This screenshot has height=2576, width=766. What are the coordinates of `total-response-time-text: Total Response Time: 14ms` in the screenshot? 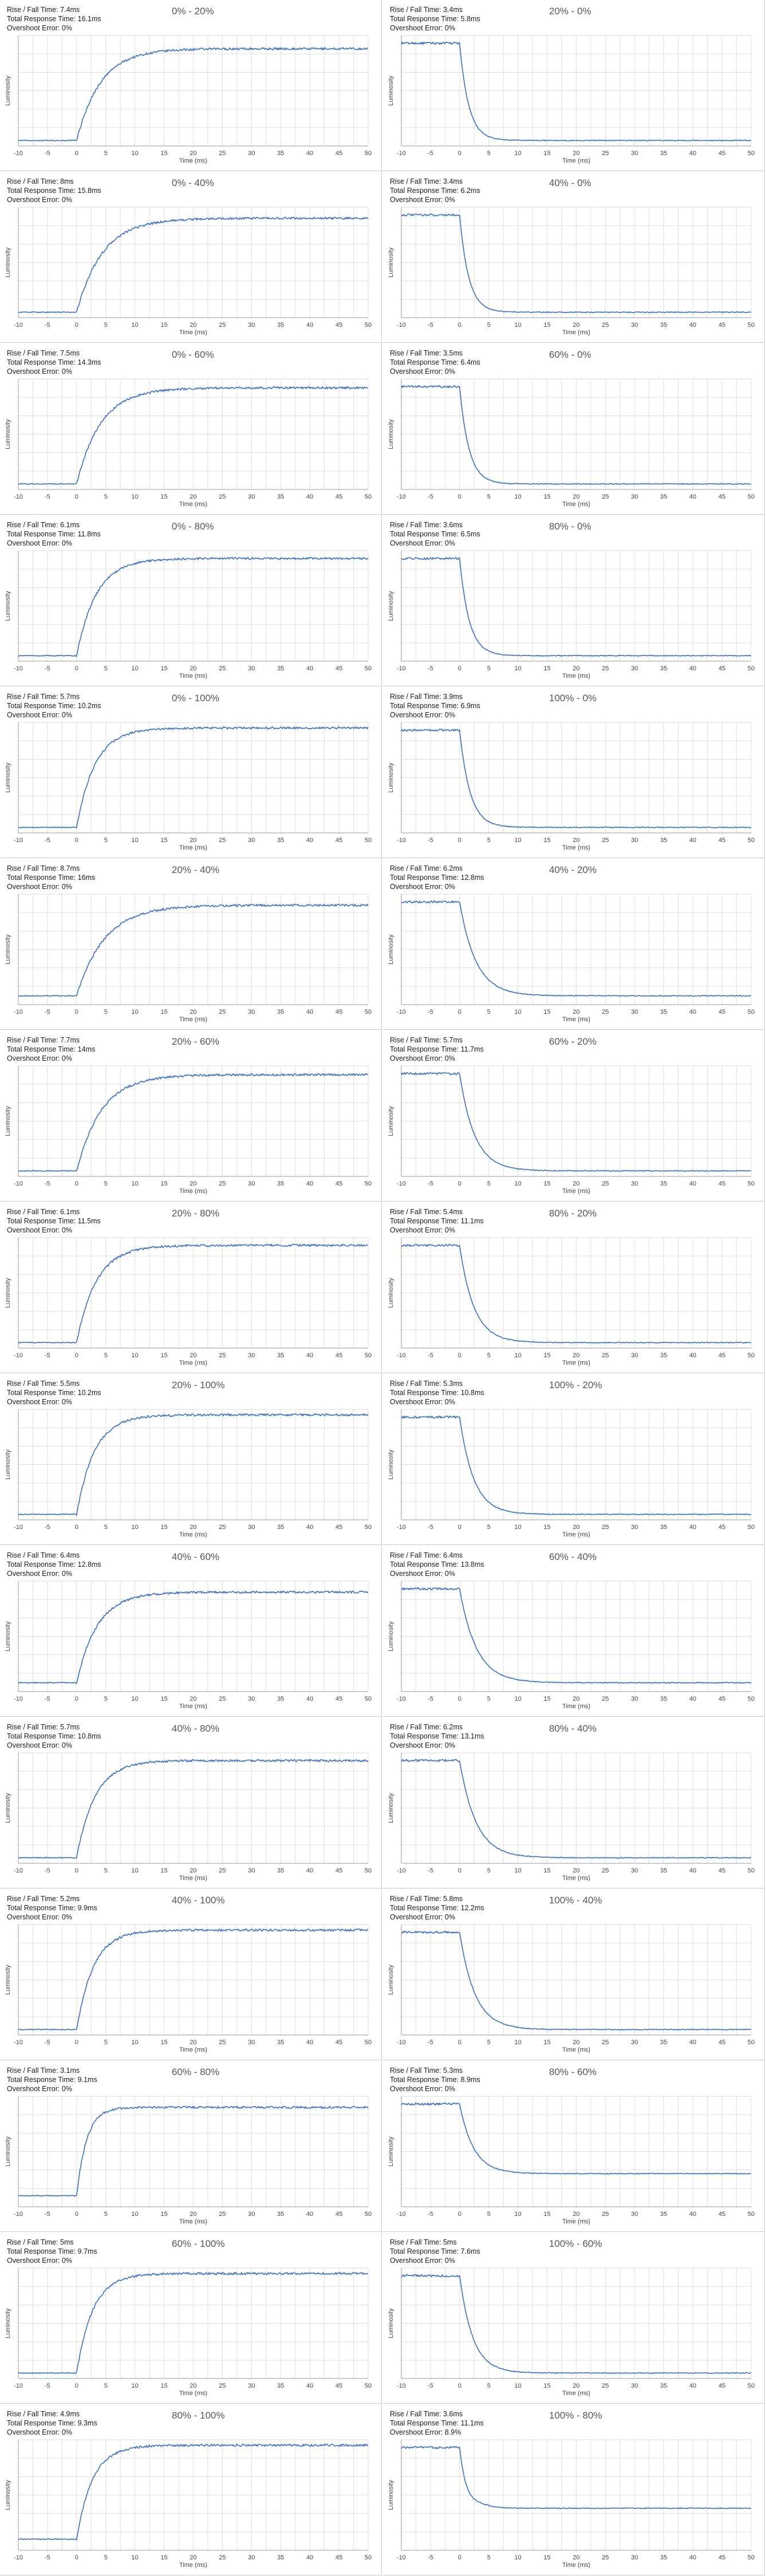 It's located at (51, 1049).